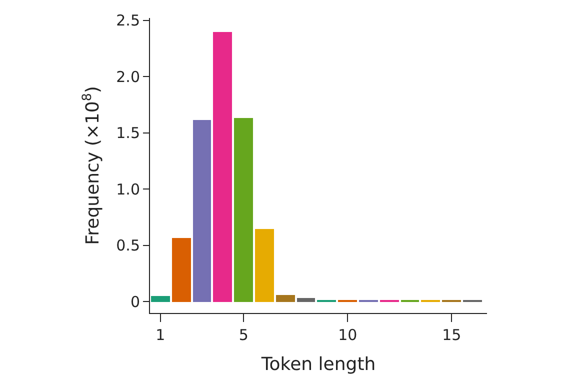 The width and height of the screenshot is (562, 383). What do you see at coordinates (161, 335) in the screenshot?
I see `x-tick-label: 1` at bounding box center [161, 335].